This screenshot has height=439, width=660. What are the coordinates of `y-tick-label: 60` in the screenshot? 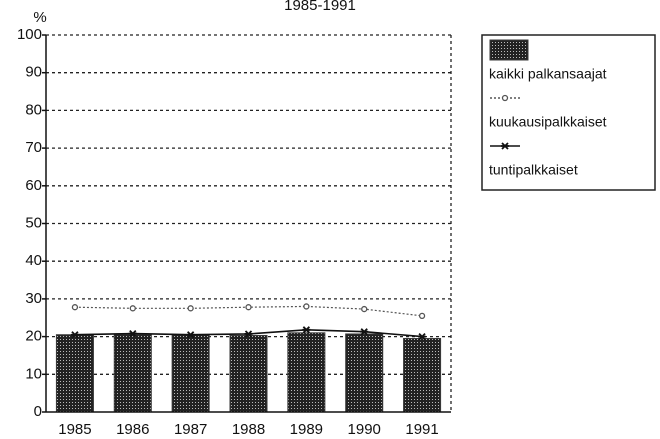 It's located at (33, 185).